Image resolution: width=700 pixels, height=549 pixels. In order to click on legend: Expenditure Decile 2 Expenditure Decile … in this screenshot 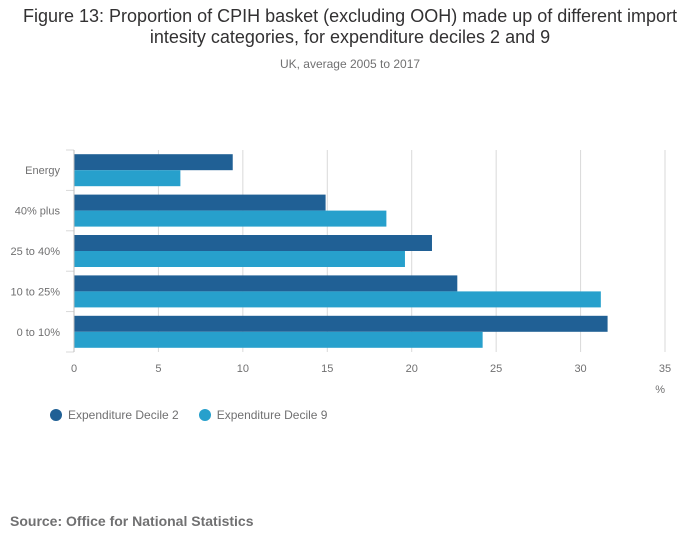, I will do `click(188, 415)`.